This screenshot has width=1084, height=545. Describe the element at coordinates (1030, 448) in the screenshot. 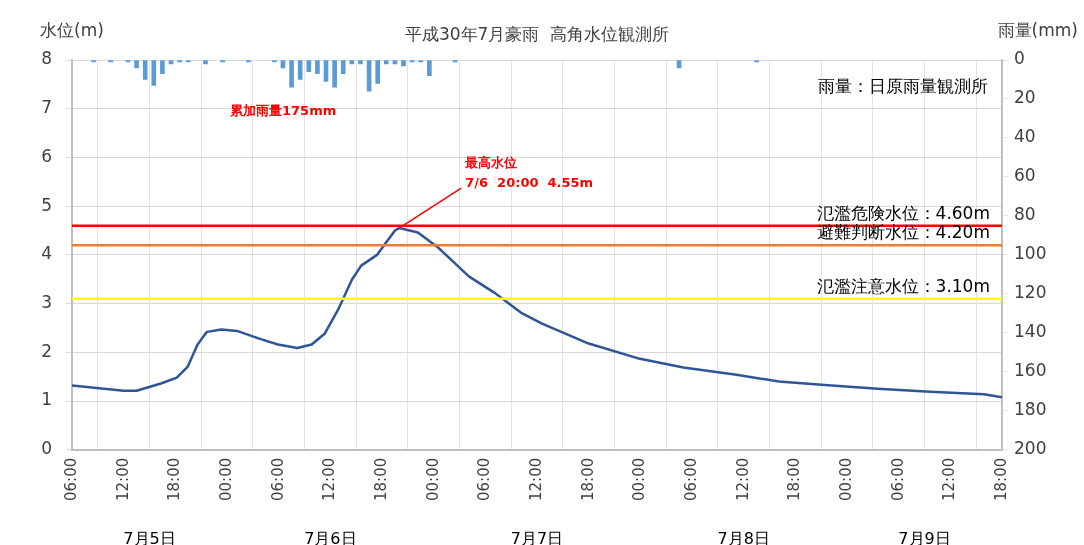

I see `y2-tick-label: 200` at that location.